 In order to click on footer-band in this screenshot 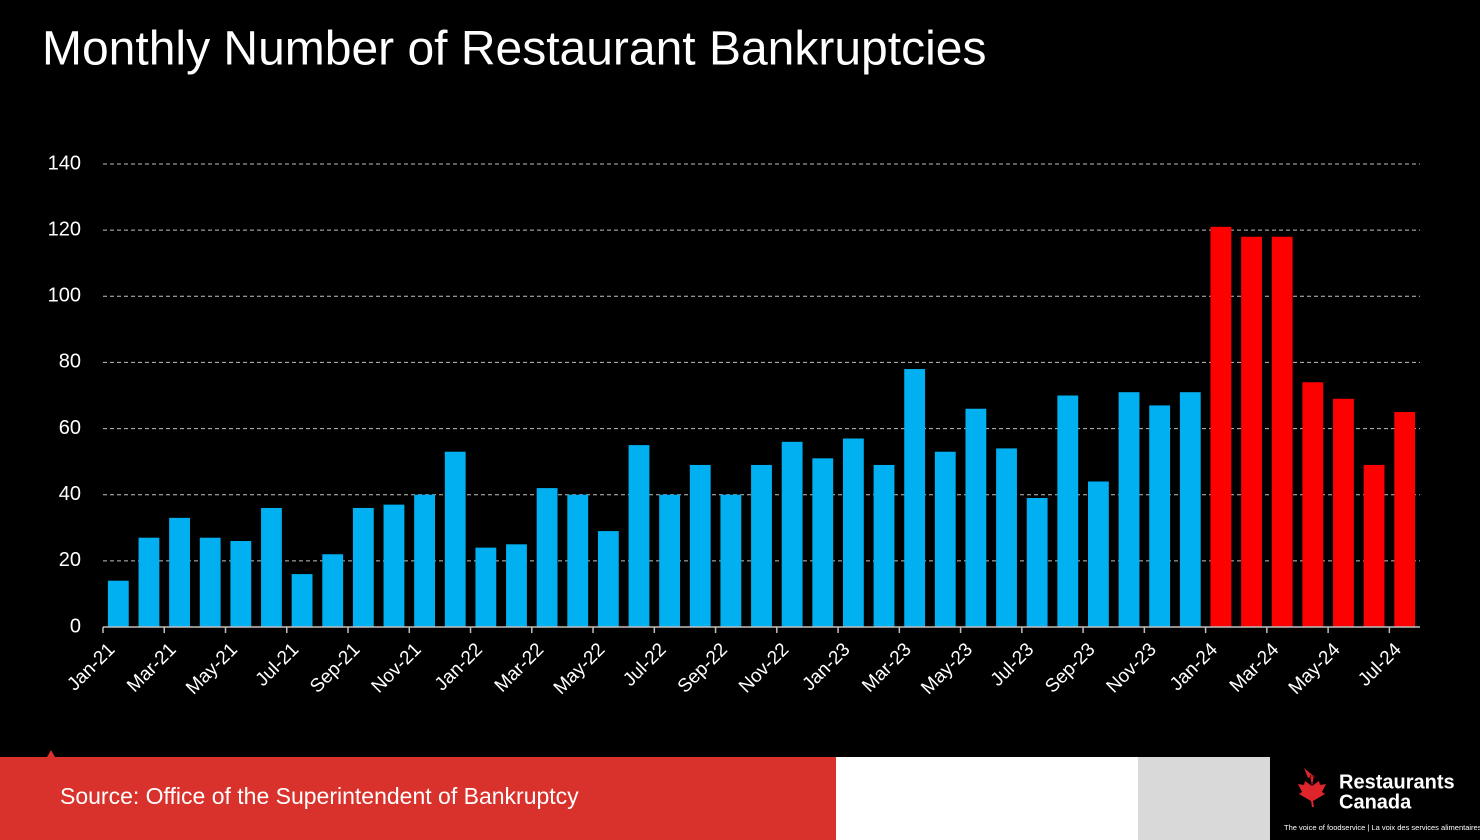, I will do `click(418, 798)`.